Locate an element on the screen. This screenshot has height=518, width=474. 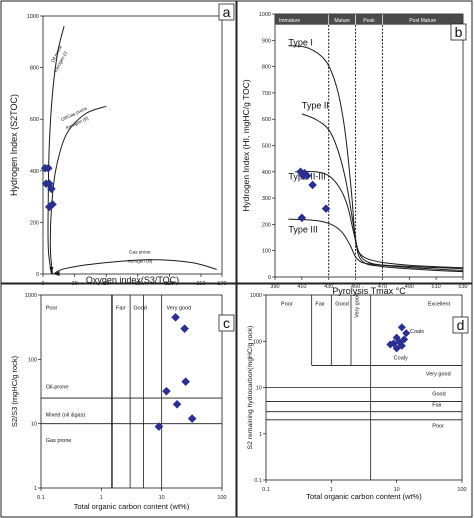
y-tick-label: 800 is located at coordinates (34, 69).